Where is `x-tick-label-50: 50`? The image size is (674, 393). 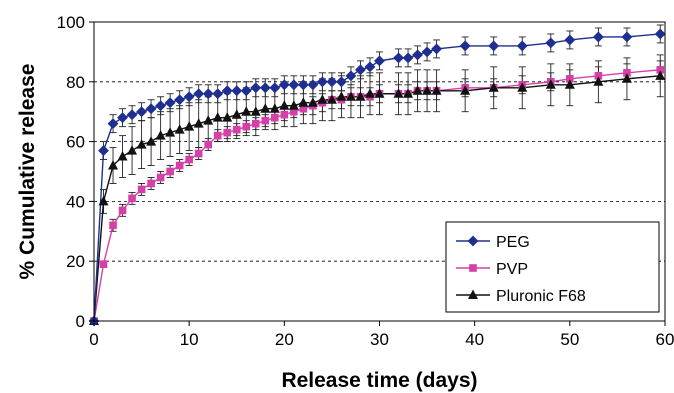
x-tick-label-50: 50 is located at coordinates (569, 339).